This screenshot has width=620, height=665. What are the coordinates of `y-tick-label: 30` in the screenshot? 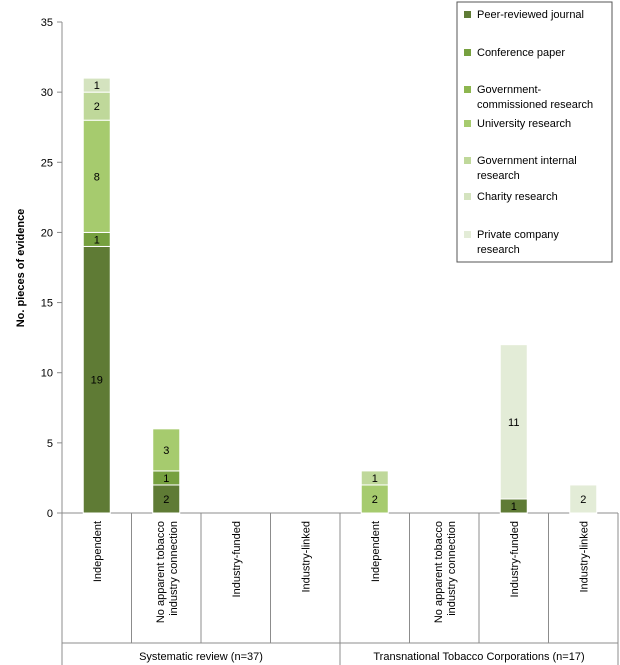 It's located at (47, 93).